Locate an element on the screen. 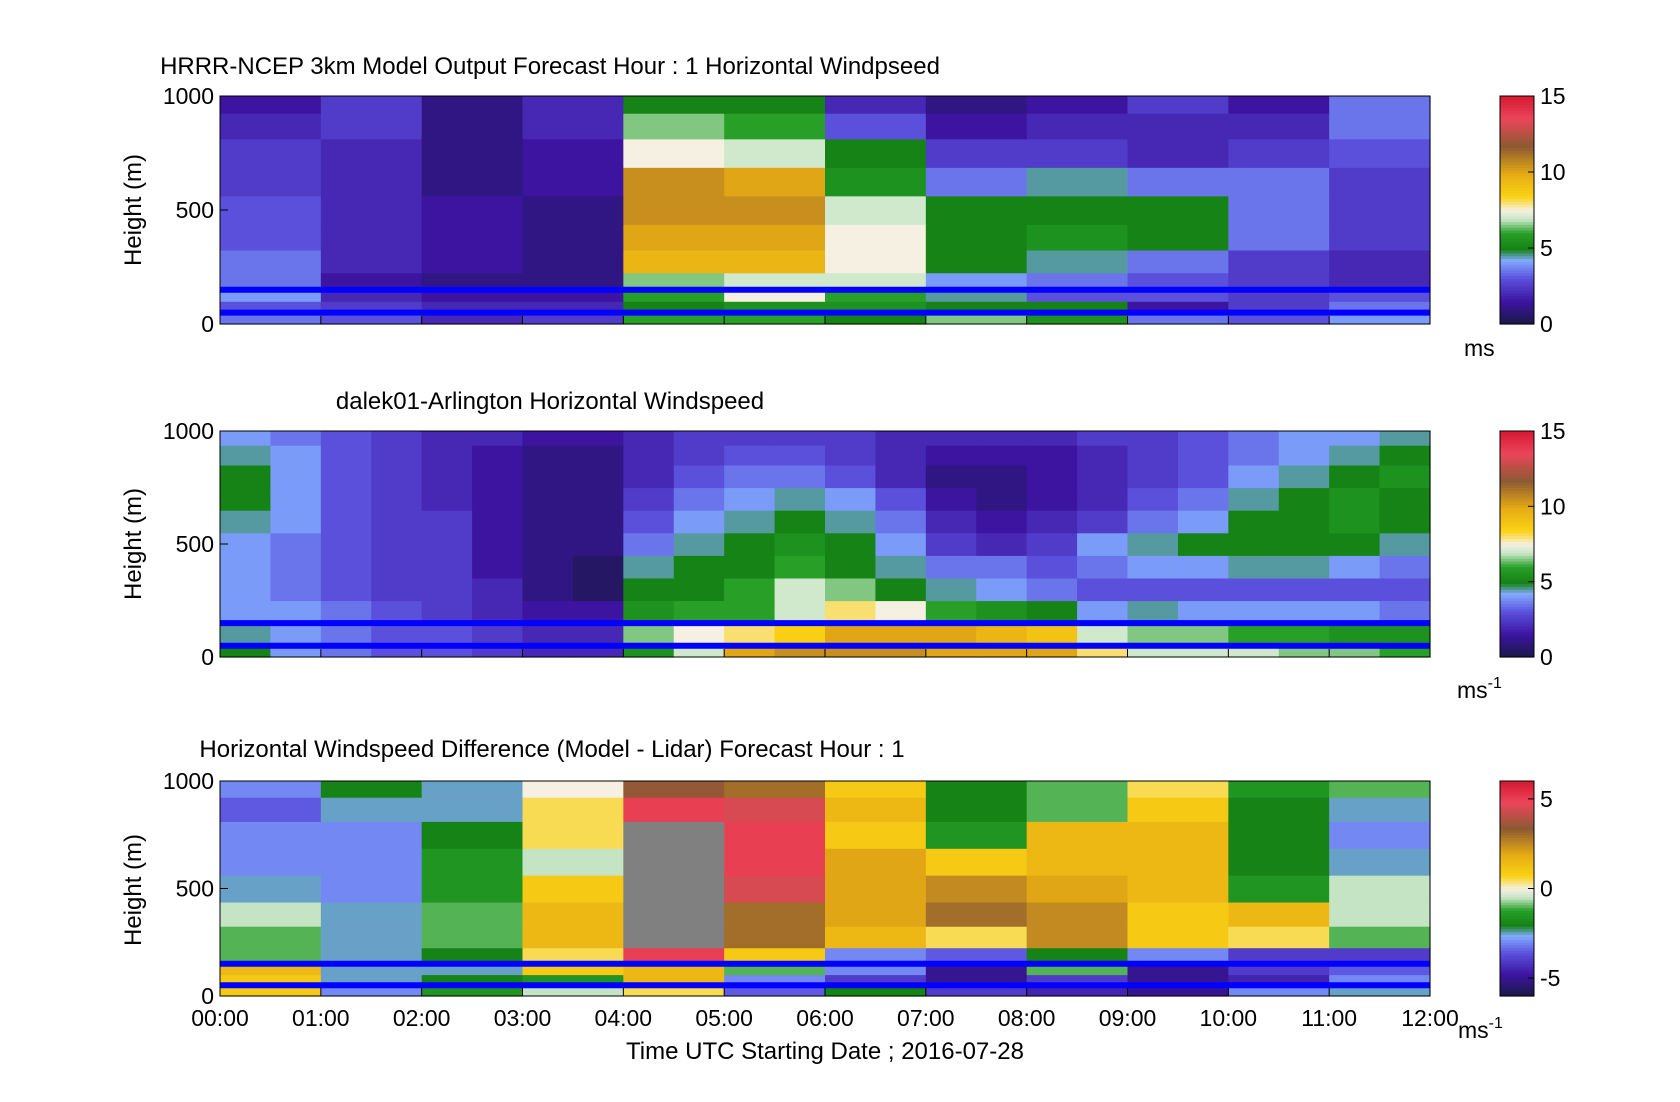  x-tick-label: 05:00 is located at coordinates (724, 1018).